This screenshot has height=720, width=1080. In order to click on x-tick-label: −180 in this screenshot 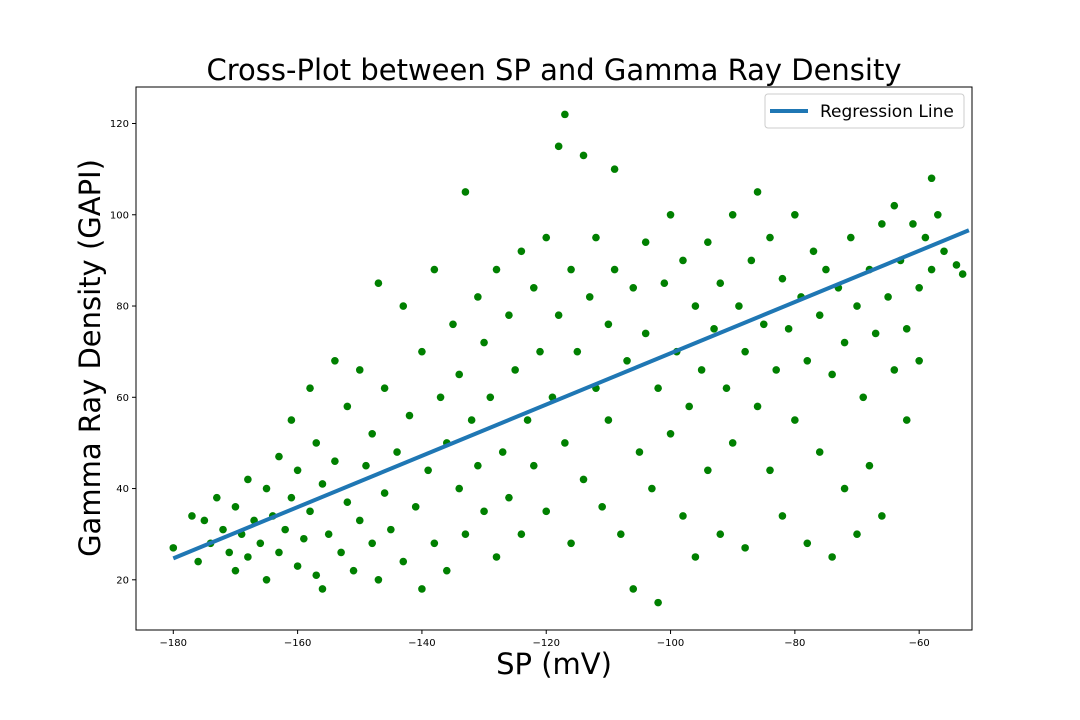, I will do `click(173, 643)`.